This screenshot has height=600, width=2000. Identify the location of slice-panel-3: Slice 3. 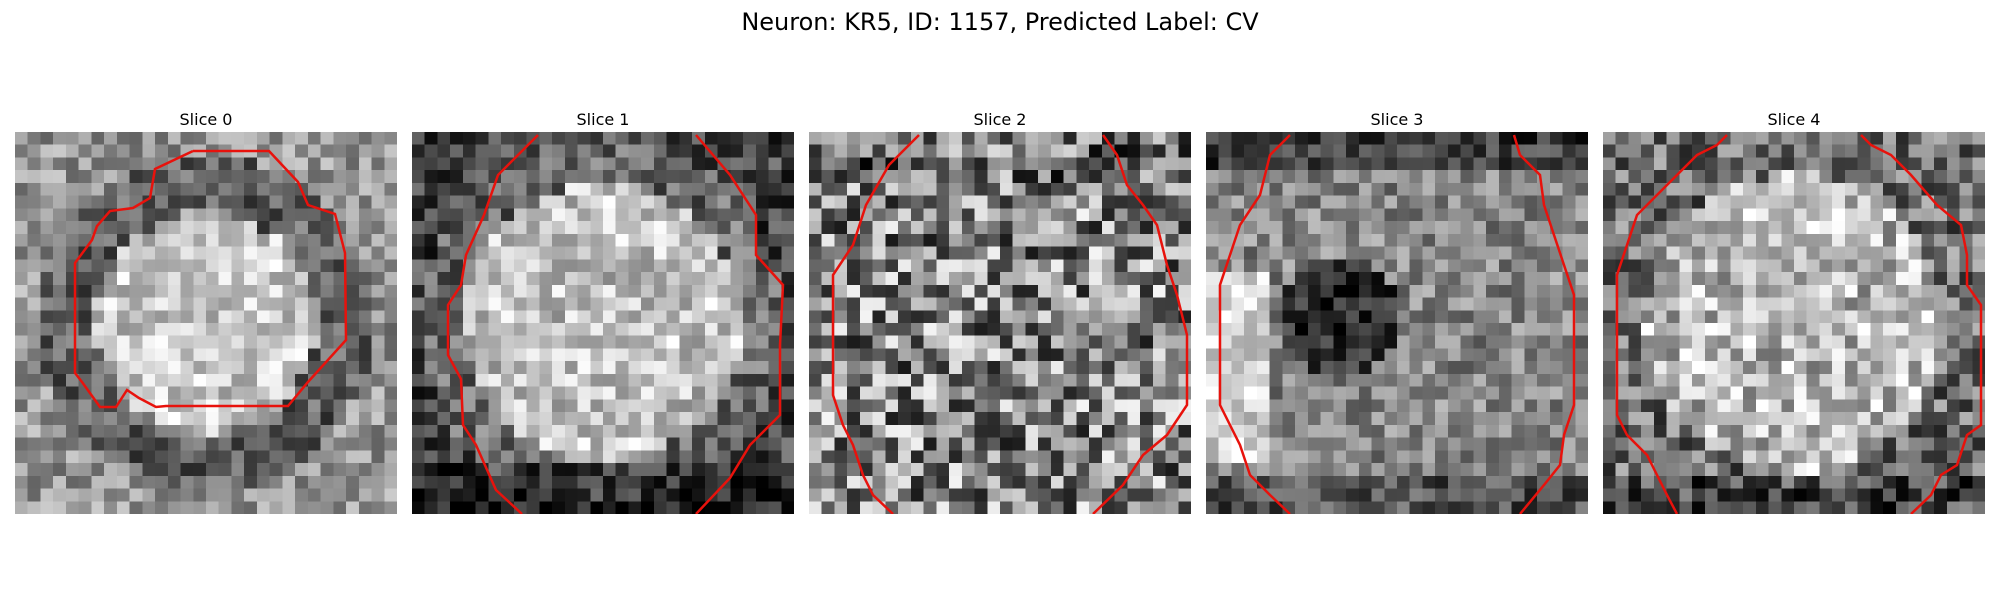
(1397, 311).